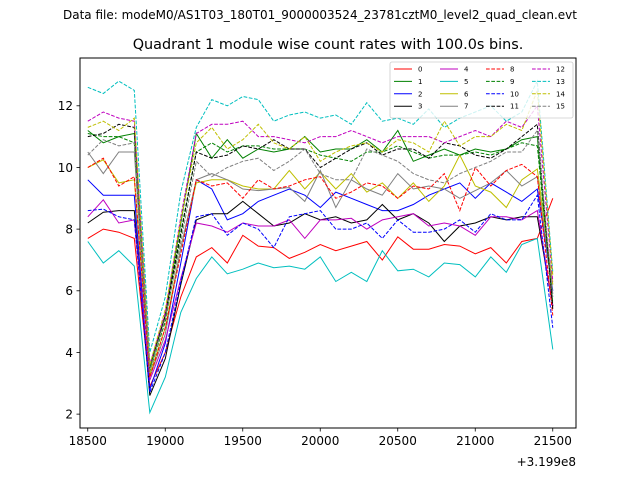 Image resolution: width=640 pixels, height=480 pixels. I want to click on x-offset-label: +3.199e8, so click(546, 462).